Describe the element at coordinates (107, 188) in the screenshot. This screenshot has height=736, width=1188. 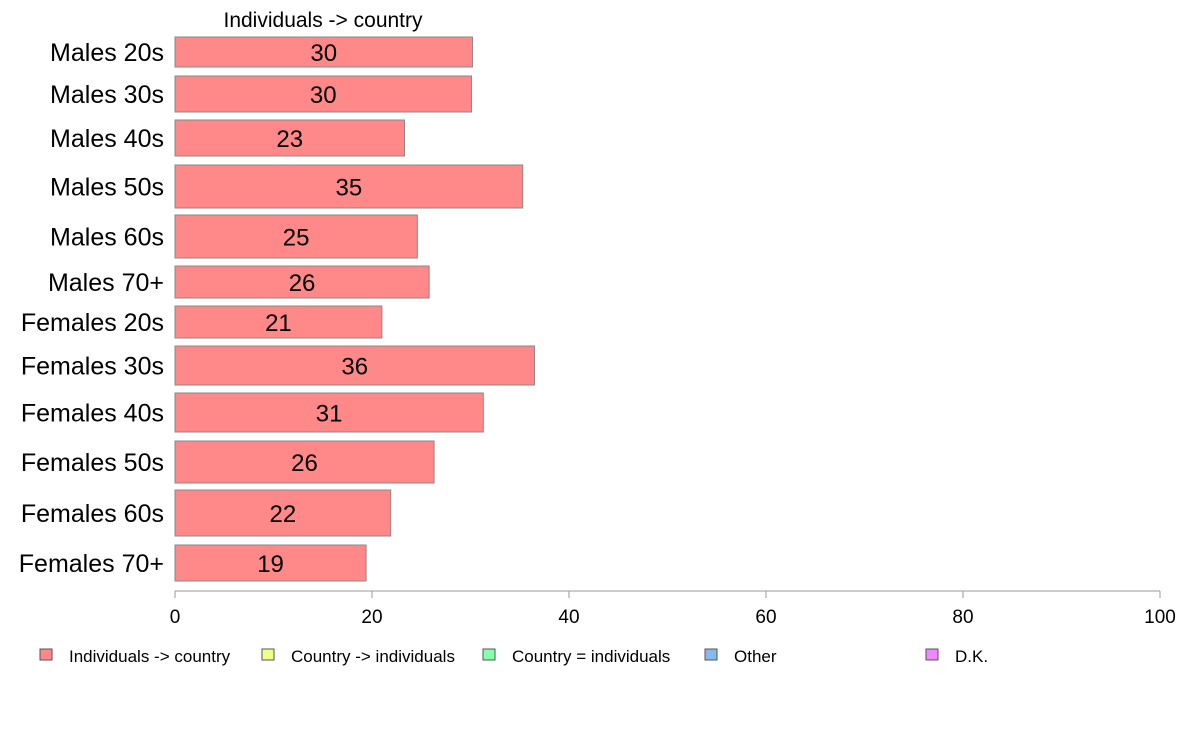
I see `category-label: Males 50s` at that location.